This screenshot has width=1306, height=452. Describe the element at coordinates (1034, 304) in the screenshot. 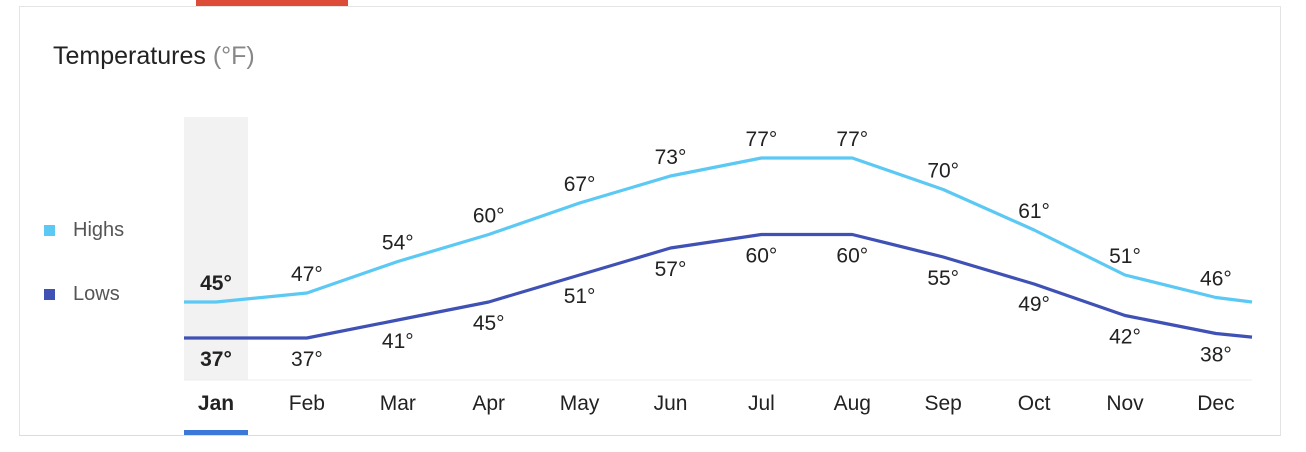

I see `data-label-low: 49°` at that location.